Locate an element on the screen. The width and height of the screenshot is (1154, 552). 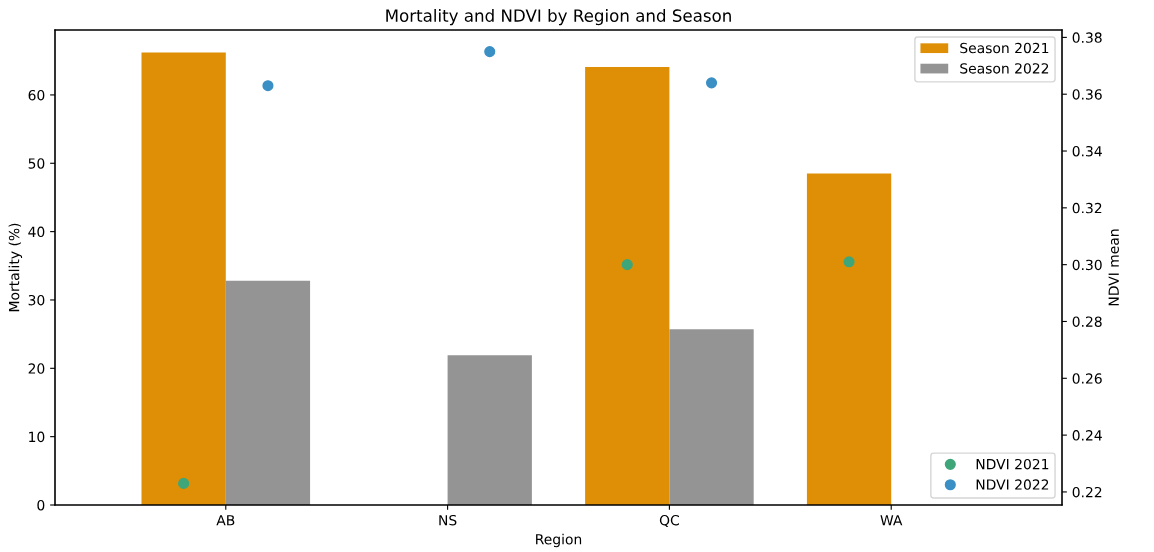
y-tick-label: 20 is located at coordinates (36, 368).